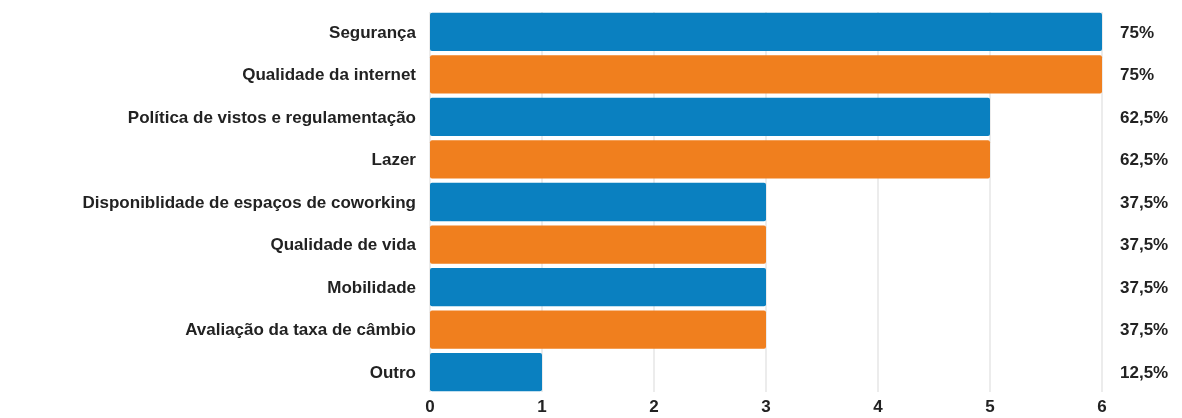 Image resolution: width=1182 pixels, height=418 pixels. Describe the element at coordinates (878, 406) in the screenshot. I see `x-tick-label: 4` at that location.